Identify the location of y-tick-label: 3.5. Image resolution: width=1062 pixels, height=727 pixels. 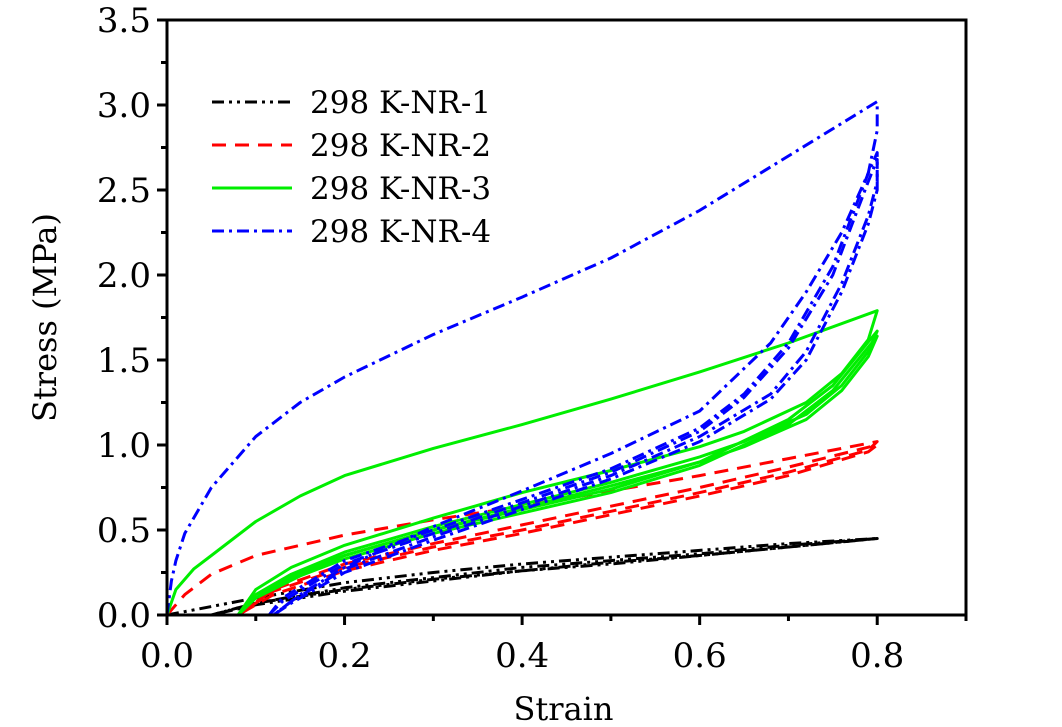
(124, 21).